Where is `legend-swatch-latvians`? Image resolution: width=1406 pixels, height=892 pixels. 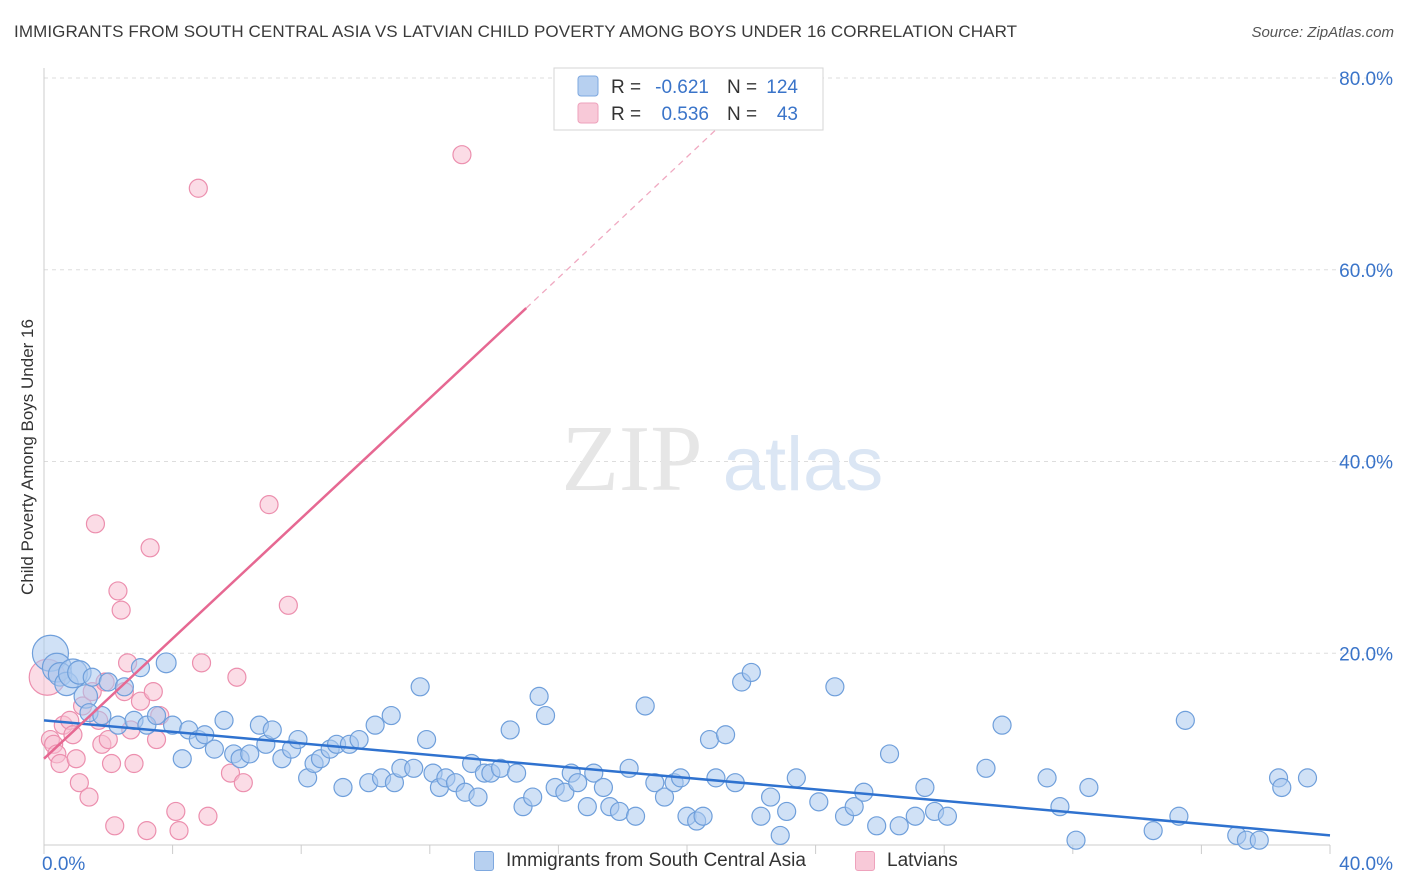 legend-swatch-latvians is located at coordinates (865, 861).